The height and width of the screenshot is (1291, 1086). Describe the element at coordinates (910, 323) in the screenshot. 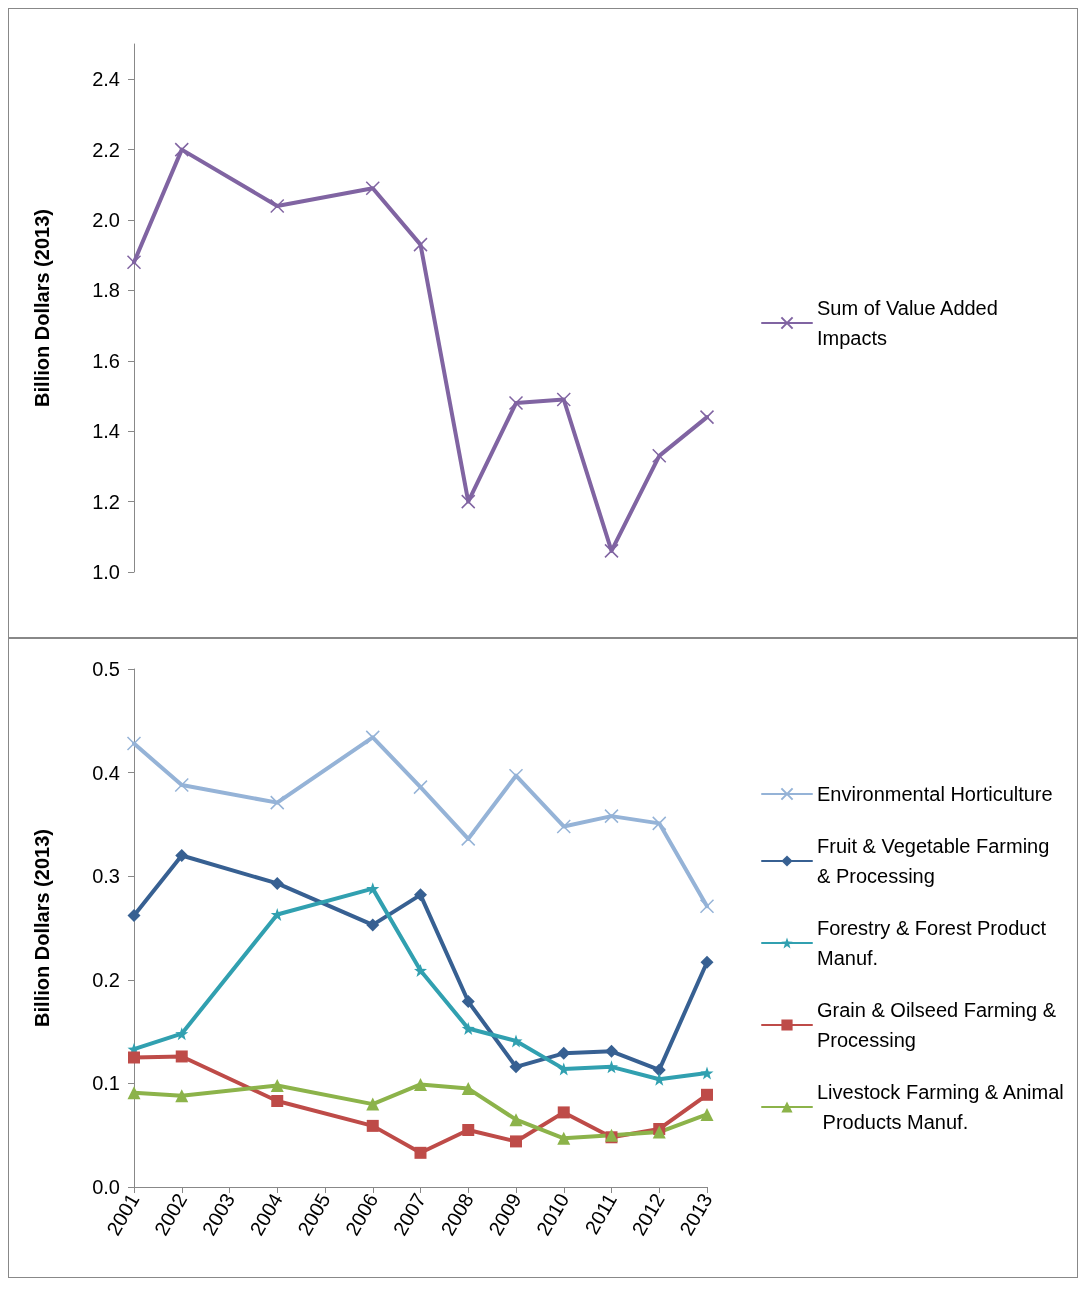

I see `legend-label: Sum of Value Added Impacts` at that location.